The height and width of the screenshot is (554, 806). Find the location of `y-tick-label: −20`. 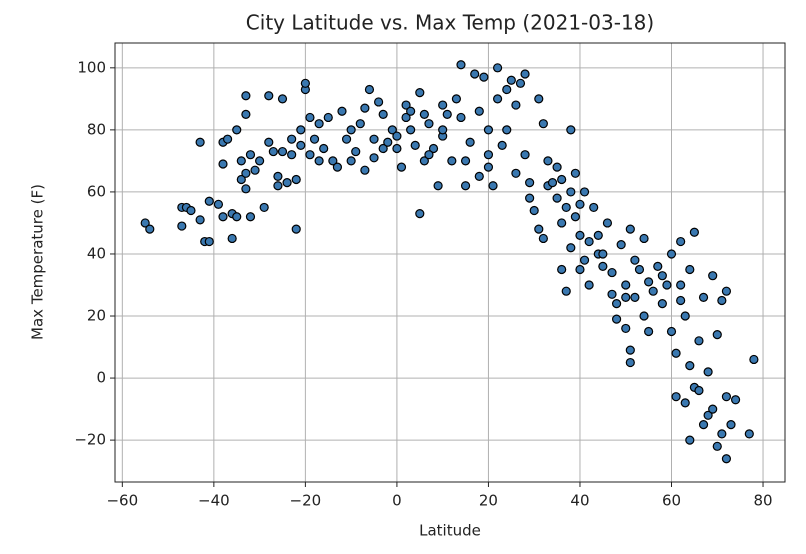

y-tick-label: −20 is located at coordinates (90, 440).